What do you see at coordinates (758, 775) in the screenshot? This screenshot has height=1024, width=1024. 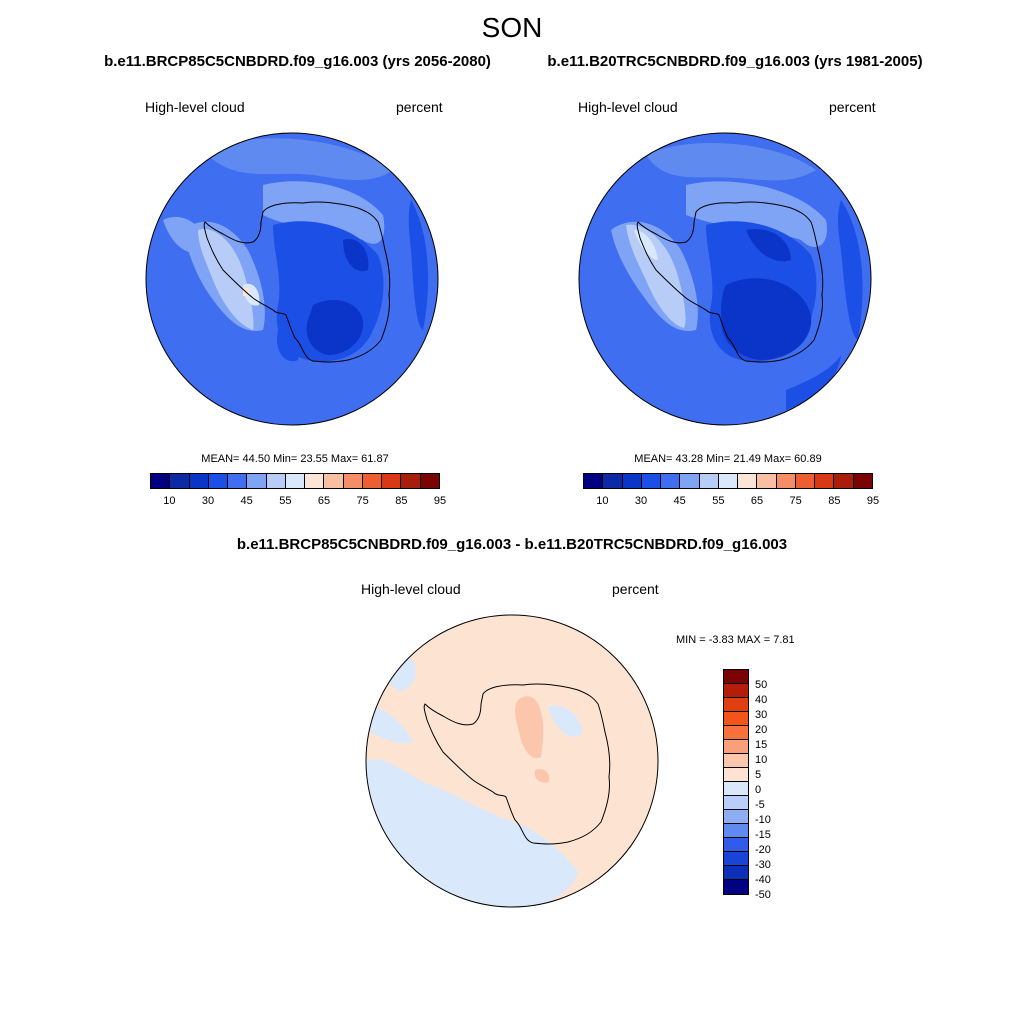 I see `diff-colorbar-tick-label: 5` at bounding box center [758, 775].